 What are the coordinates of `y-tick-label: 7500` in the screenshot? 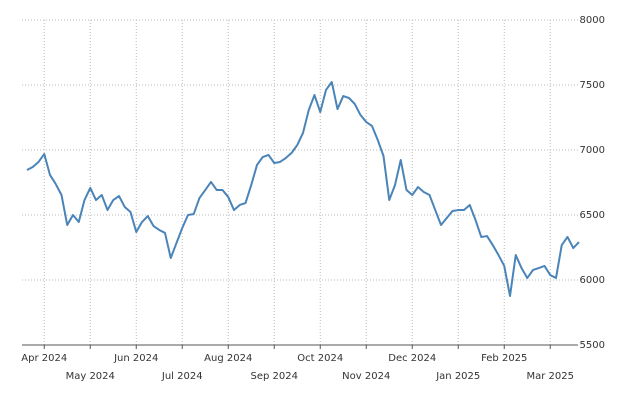 It's located at (592, 85).